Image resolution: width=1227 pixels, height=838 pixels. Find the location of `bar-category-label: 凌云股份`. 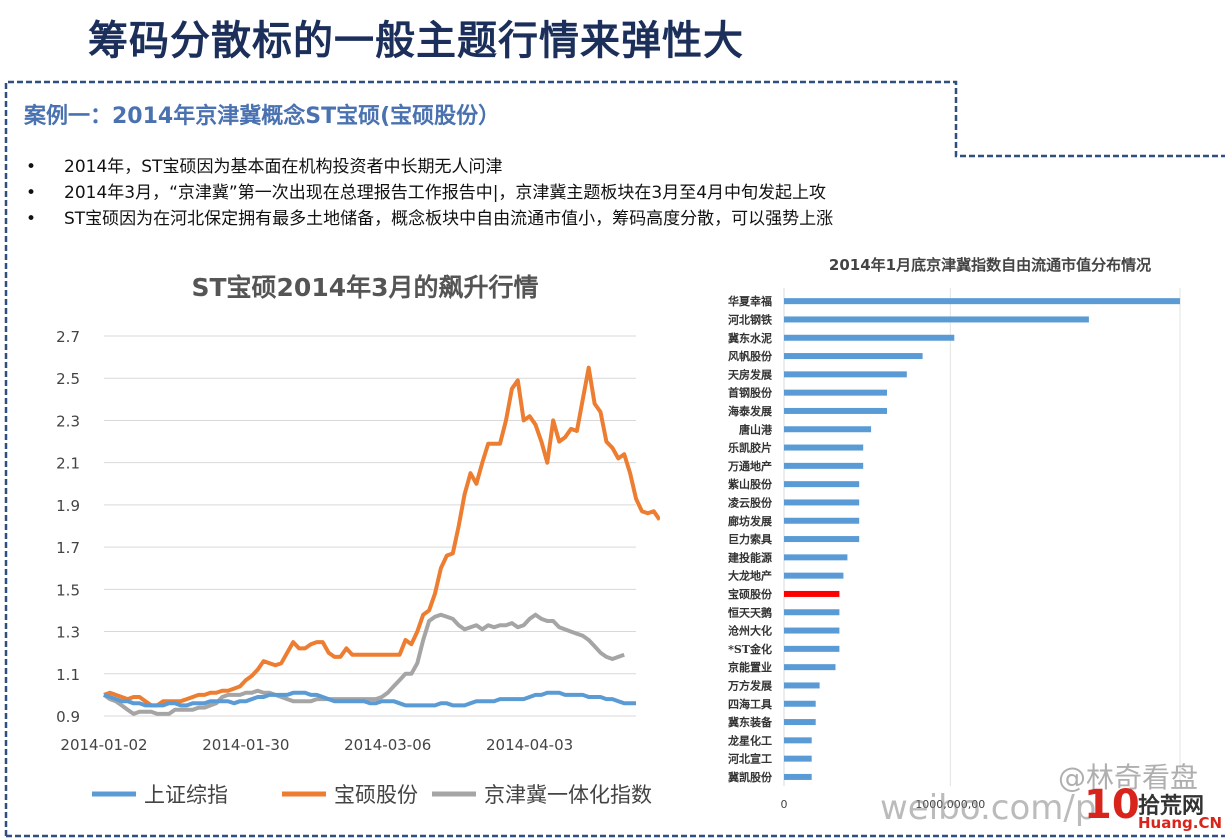

bar-category-label: 凌云股份 is located at coordinates (750, 502).